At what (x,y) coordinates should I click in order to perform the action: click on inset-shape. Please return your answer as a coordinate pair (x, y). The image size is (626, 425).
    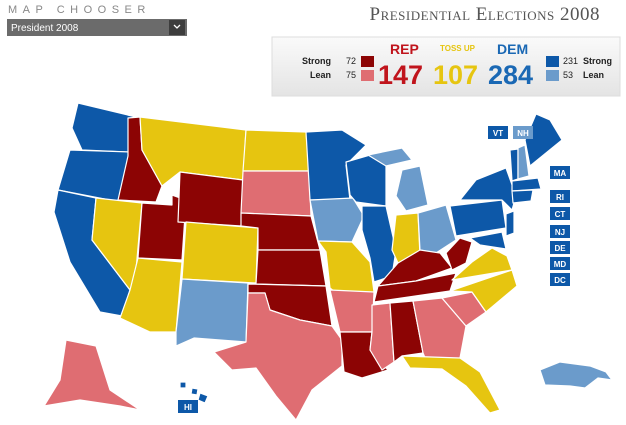
    Looking at the image, I should click on (576, 375).